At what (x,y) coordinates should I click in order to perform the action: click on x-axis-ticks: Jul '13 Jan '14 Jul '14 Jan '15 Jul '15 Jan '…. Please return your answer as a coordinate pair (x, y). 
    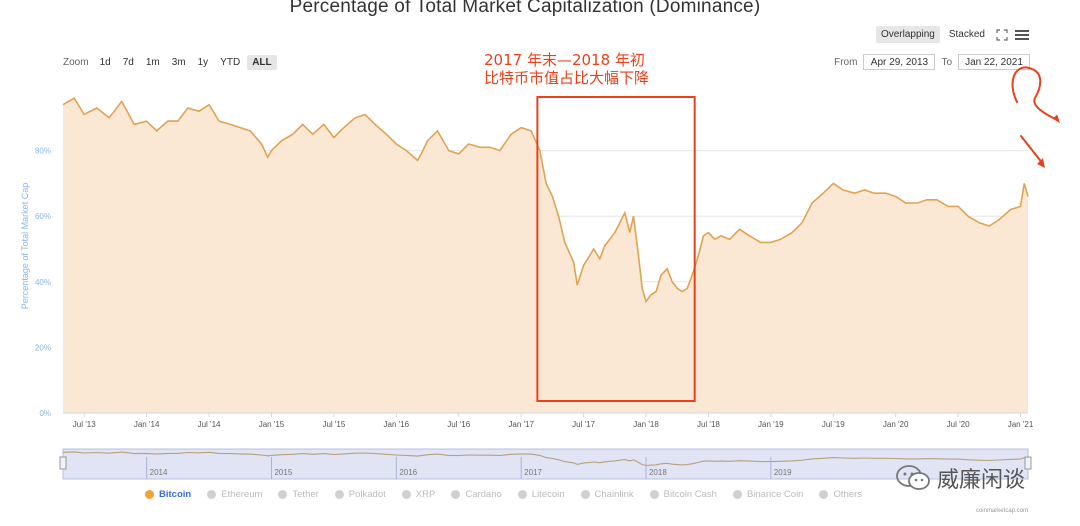
    Looking at the image, I should click on (553, 421).